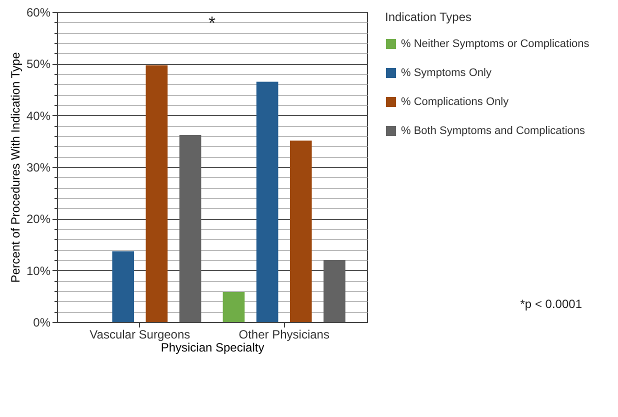 The image size is (618, 417). I want to click on legend-label: % Symptoms Only, so click(446, 73).